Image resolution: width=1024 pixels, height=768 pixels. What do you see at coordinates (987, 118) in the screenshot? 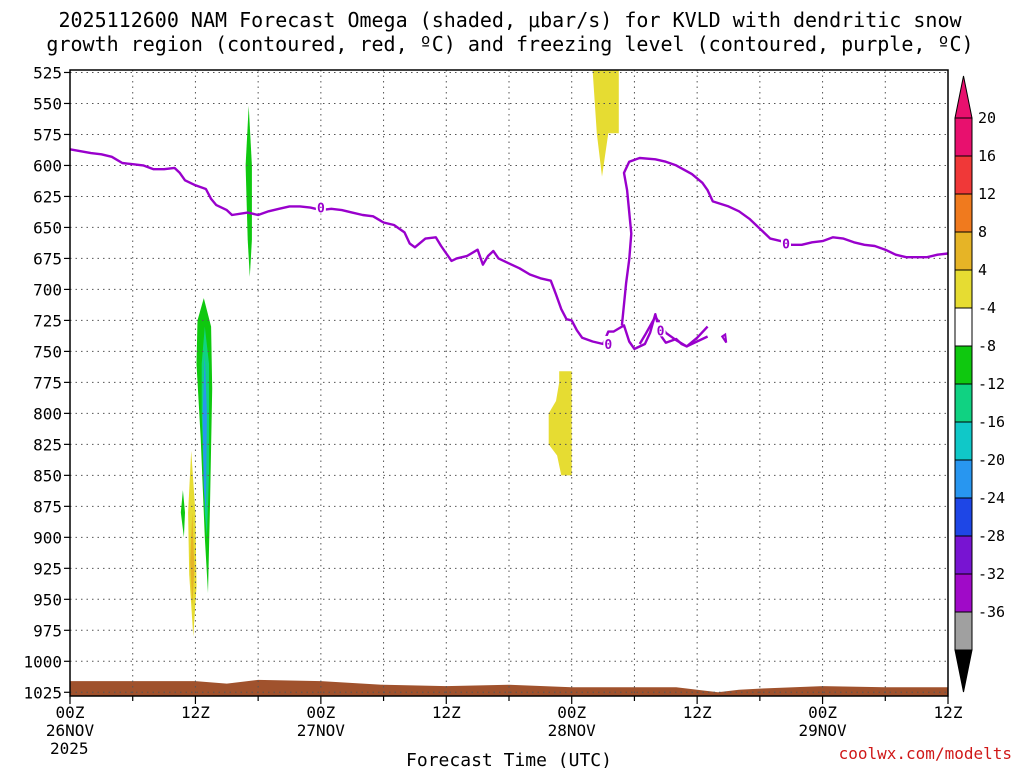
I see `colorbar-label-20: 20` at bounding box center [987, 118].